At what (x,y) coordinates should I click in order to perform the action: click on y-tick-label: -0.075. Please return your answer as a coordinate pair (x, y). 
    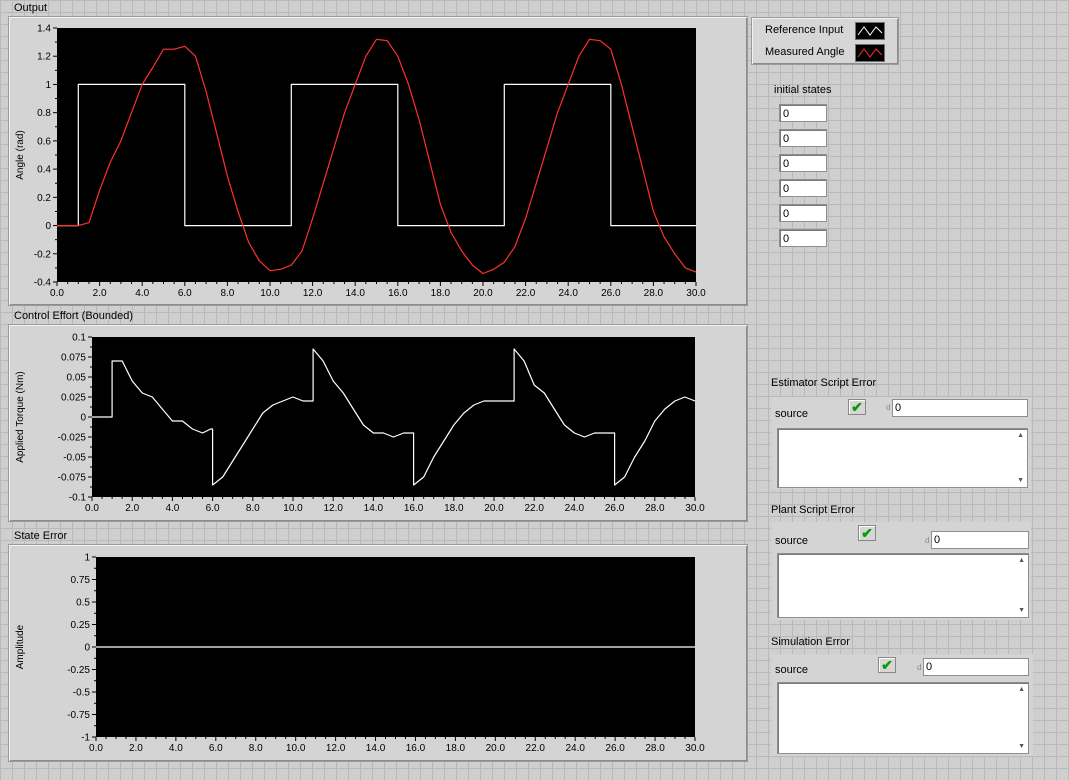
    Looking at the image, I should click on (72, 478).